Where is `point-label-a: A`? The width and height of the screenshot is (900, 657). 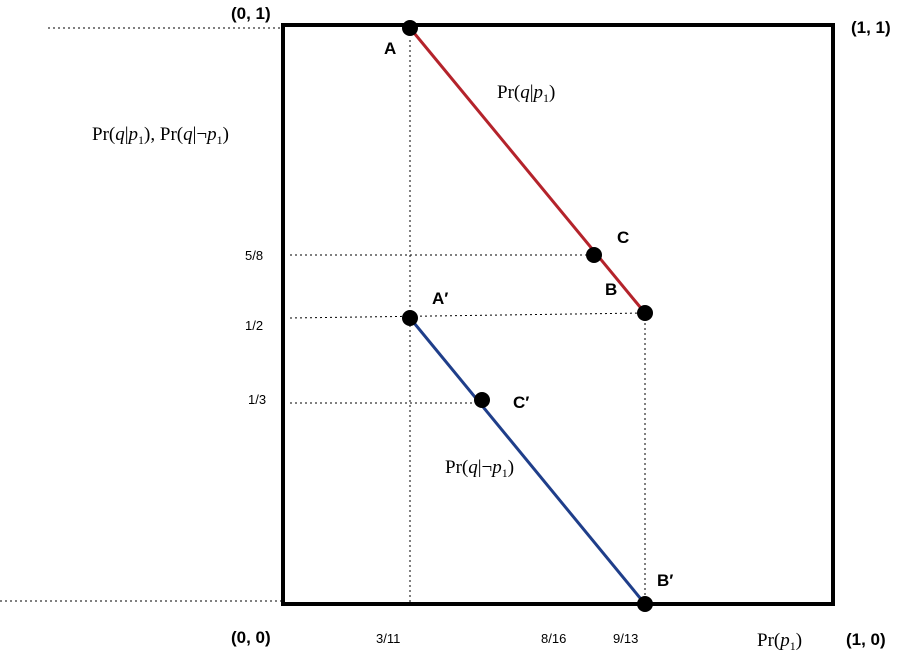
point-label-a: A is located at coordinates (390, 48).